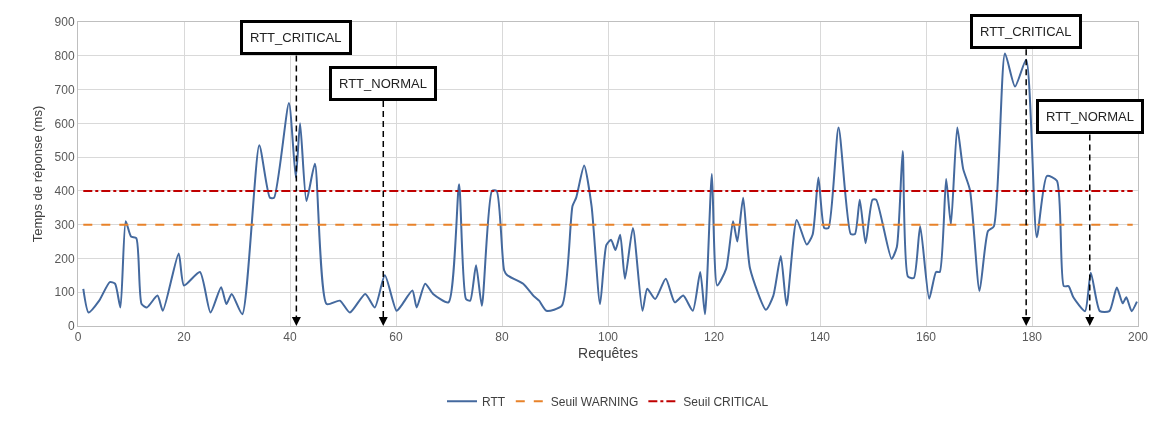  I want to click on x-tick-label: 160, so click(926, 337).